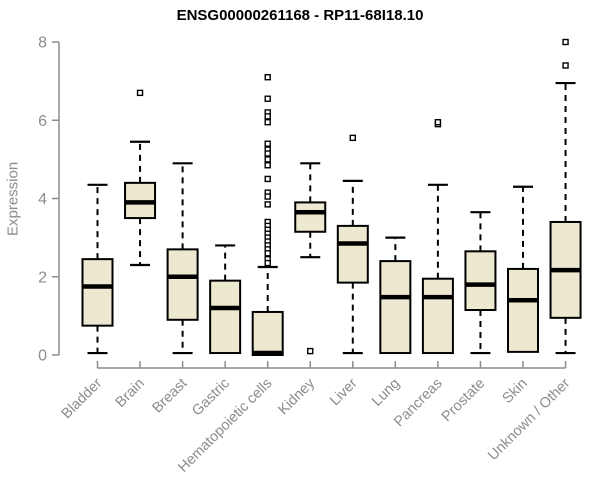 This screenshot has width=600, height=500. I want to click on x-tick-label: Lung, so click(386, 393).